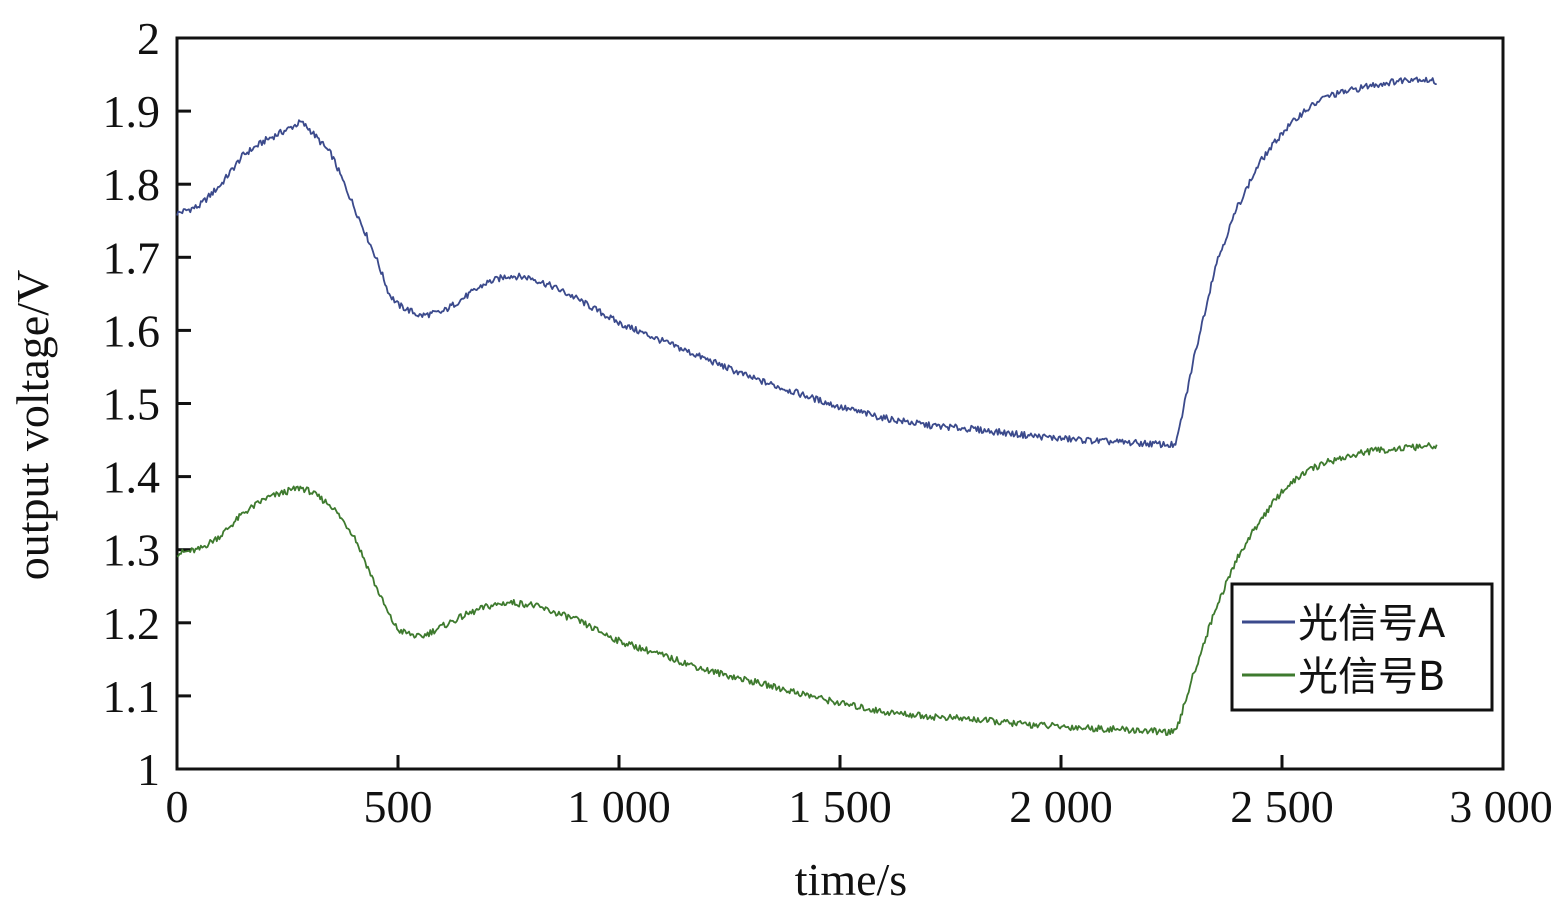  Describe the element at coordinates (132, 477) in the screenshot. I see `y-tick-label: 1.4` at that location.